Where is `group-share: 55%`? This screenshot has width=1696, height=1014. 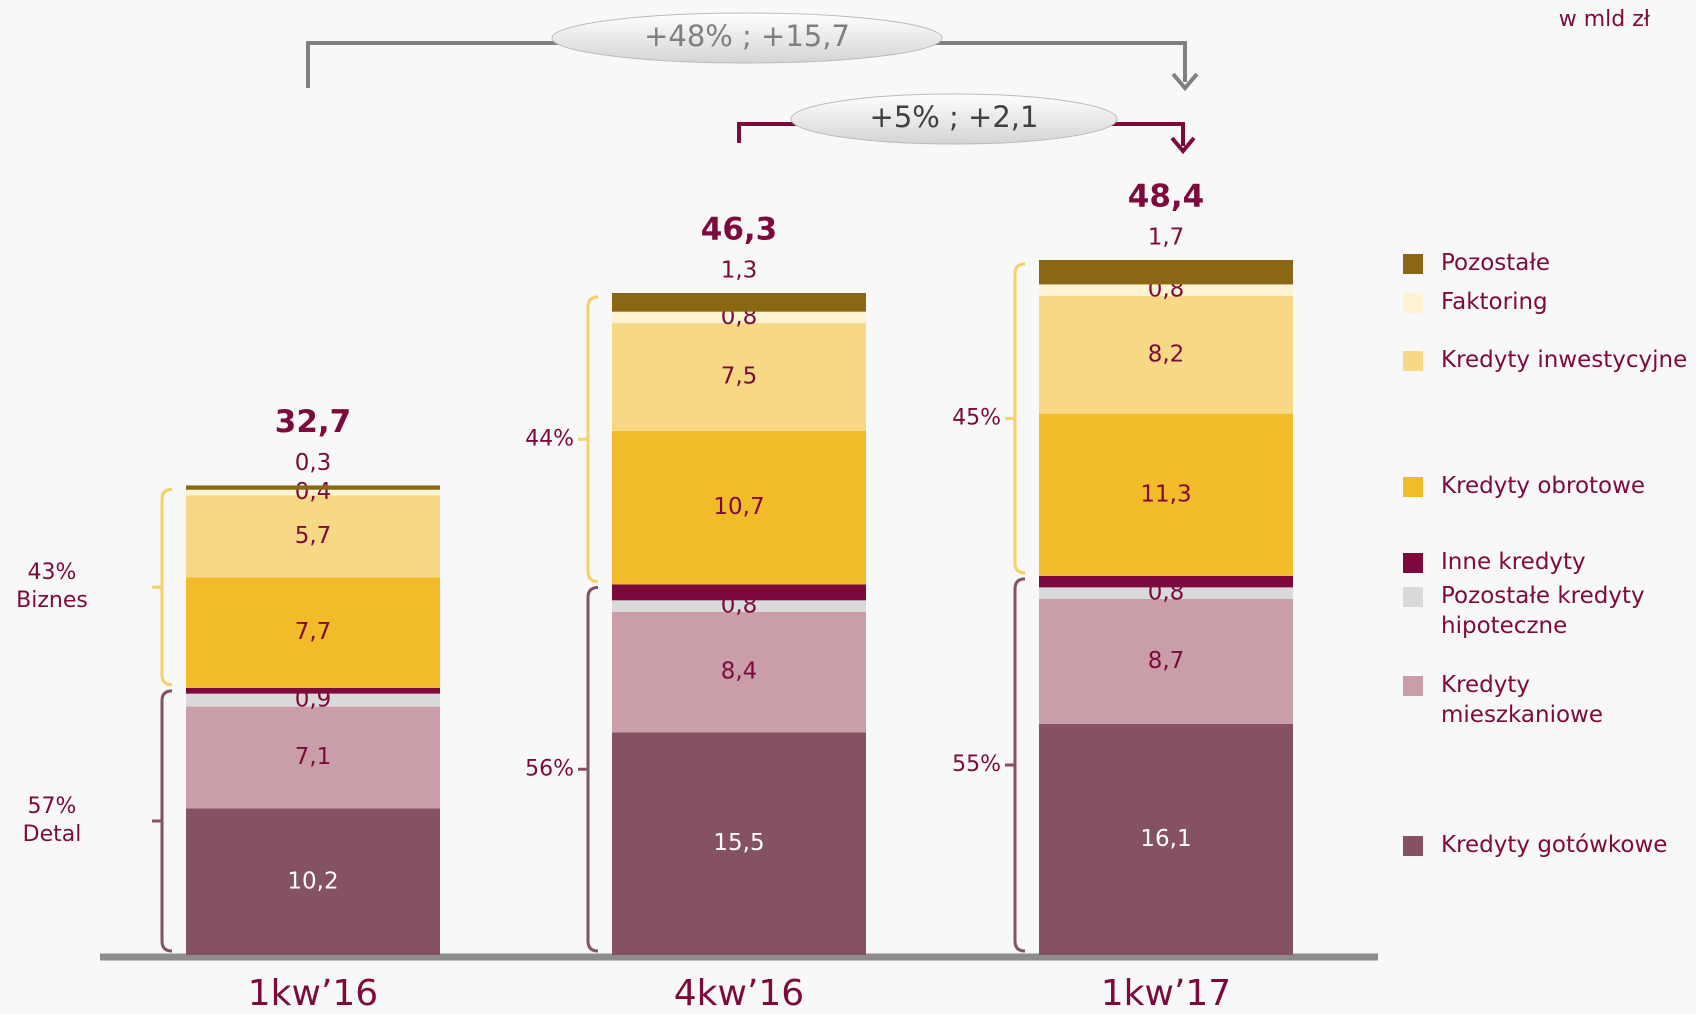 group-share: 55% is located at coordinates (976, 764).